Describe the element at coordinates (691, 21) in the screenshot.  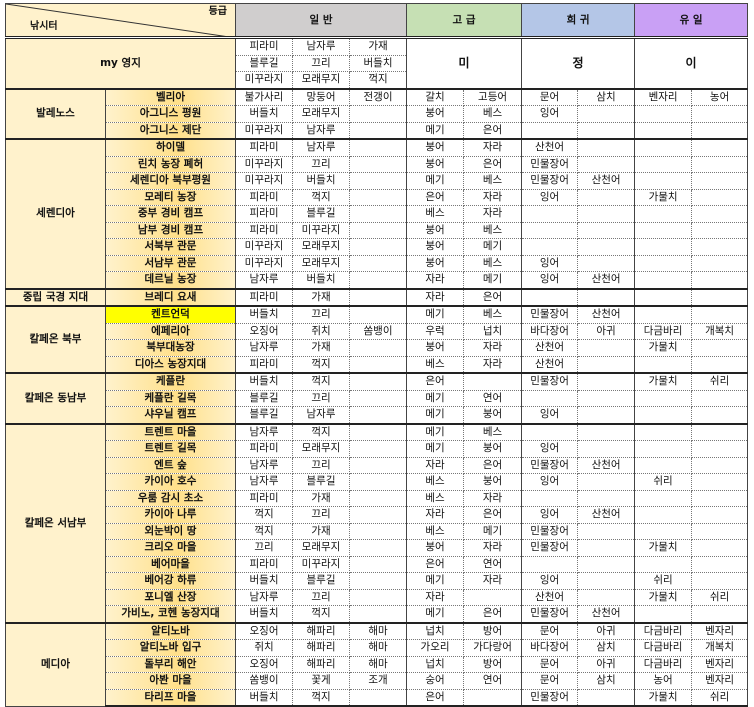
I see `header-unique: 유 일` at that location.